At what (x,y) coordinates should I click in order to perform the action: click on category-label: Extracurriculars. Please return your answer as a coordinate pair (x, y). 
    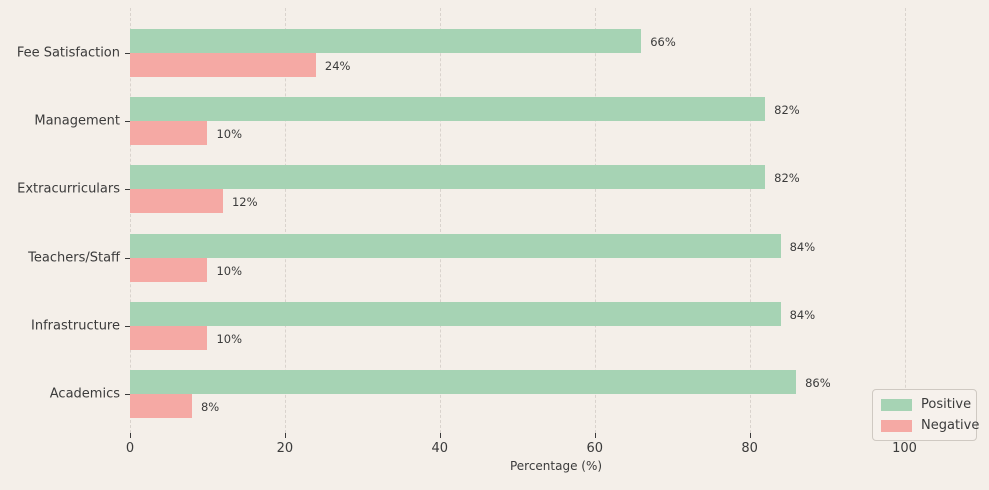
    Looking at the image, I should click on (68, 189).